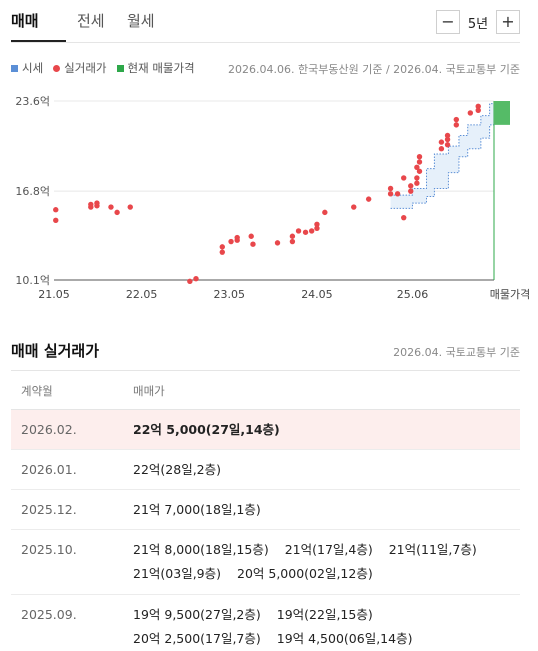 This screenshot has width=538, height=651. I want to click on market-price-upper-line, so click(442, 149).